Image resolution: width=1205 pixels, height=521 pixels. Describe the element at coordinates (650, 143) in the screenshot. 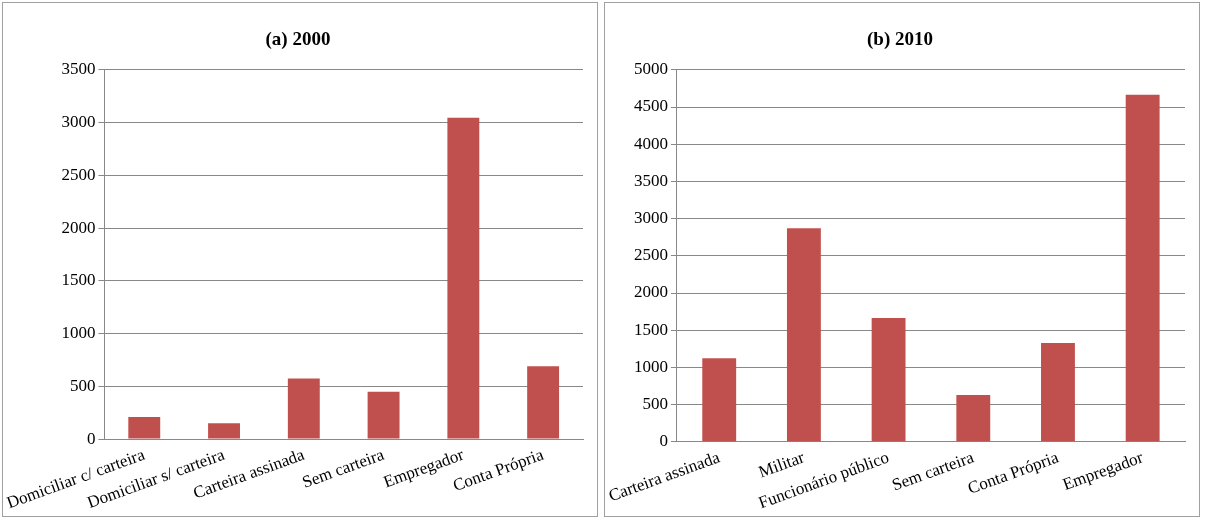

I see `y-tick-label: 4000` at that location.